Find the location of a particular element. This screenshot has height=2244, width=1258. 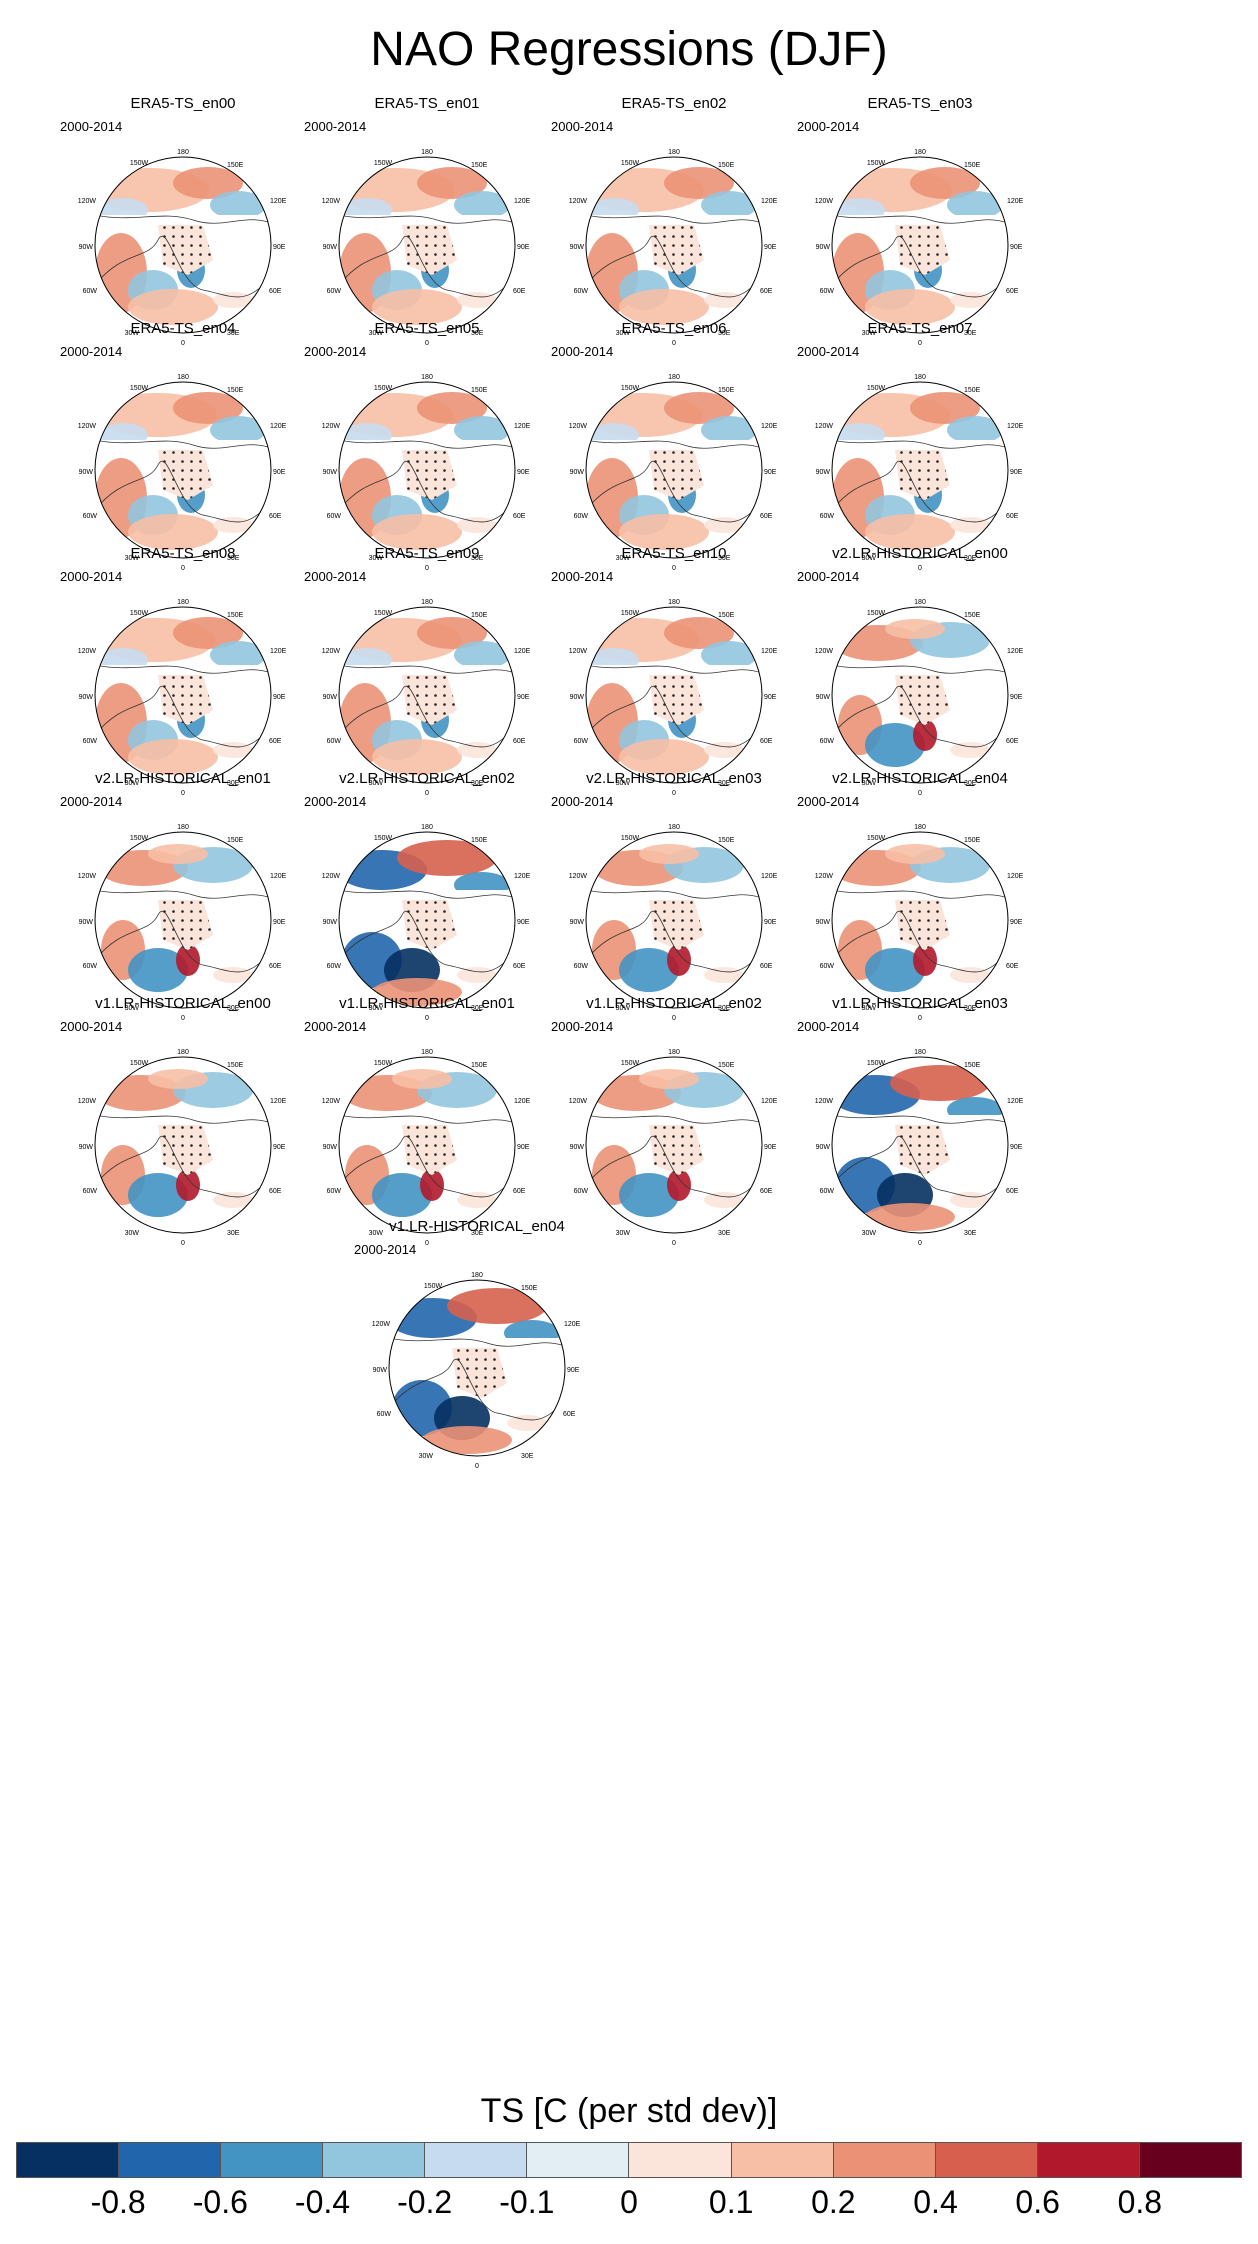

atlantic-cool-anomaly is located at coordinates (158, 1195).